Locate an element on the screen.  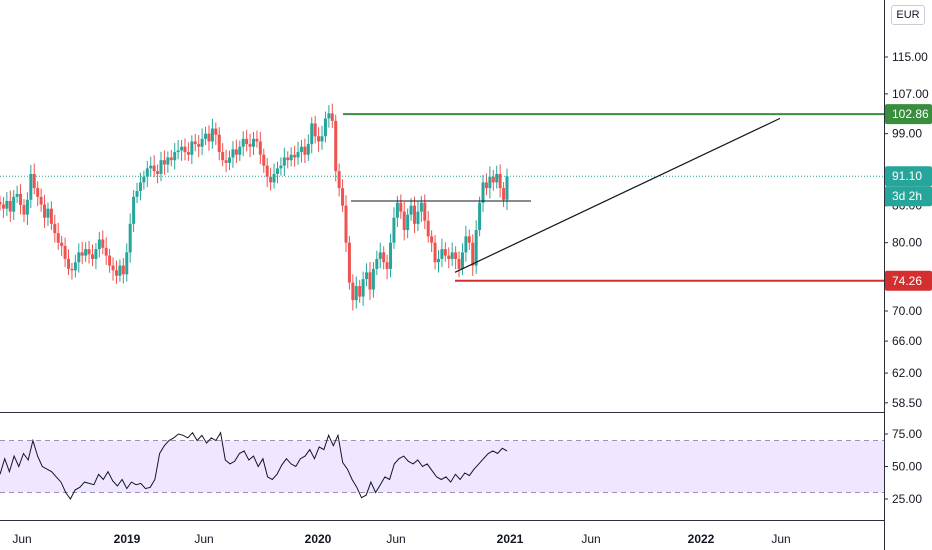
price-tick-label: 70.00 is located at coordinates (907, 311).